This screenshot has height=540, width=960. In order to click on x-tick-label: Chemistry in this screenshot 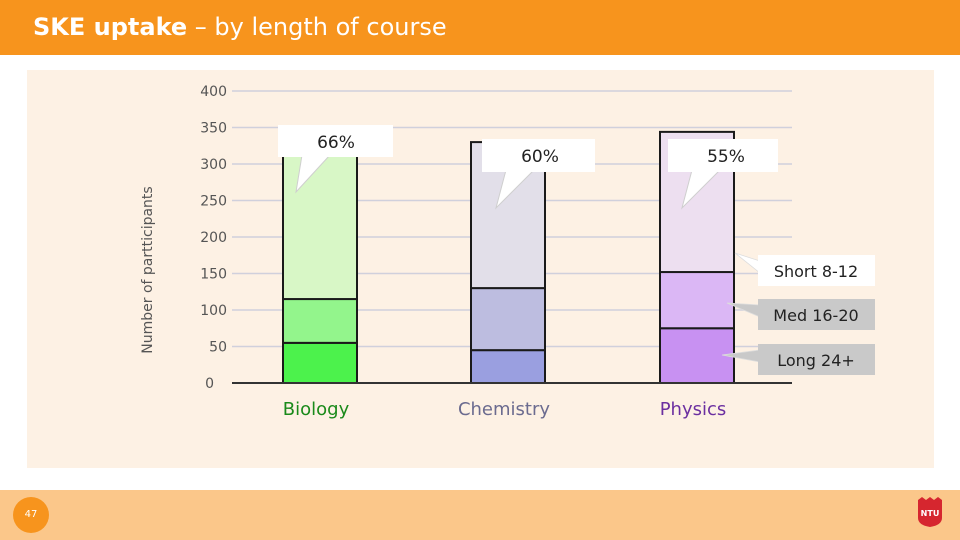, I will do `click(504, 409)`.